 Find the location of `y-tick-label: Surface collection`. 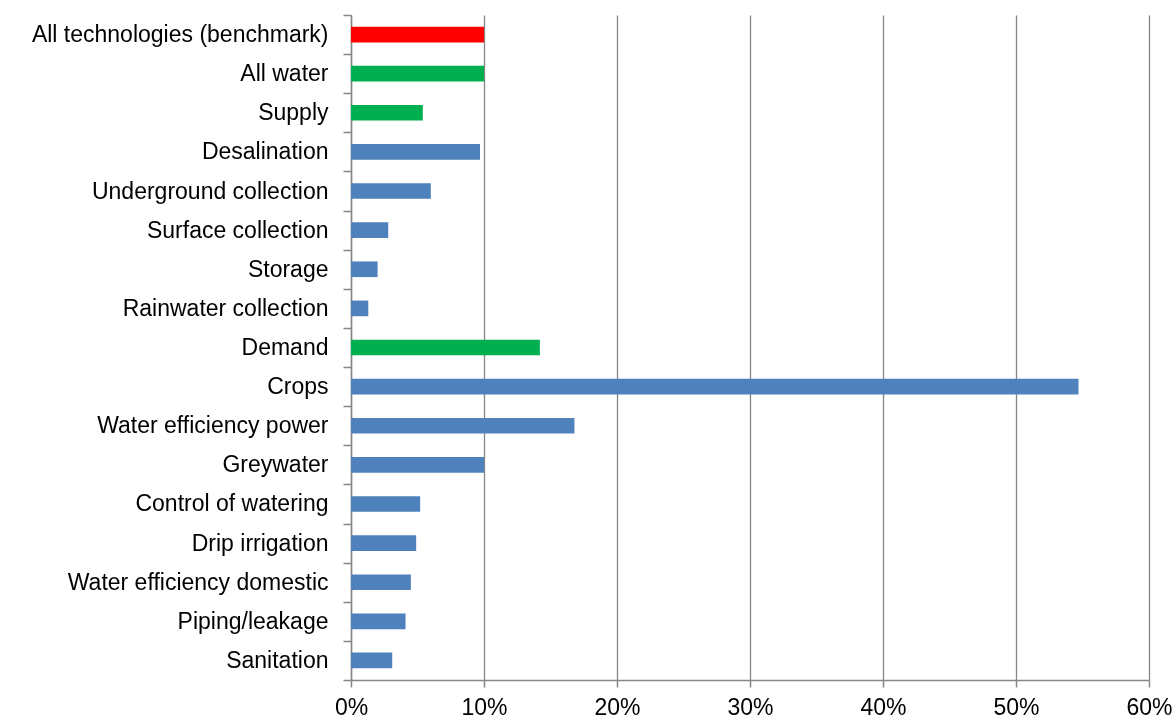

y-tick-label: Surface collection is located at coordinates (237, 229).